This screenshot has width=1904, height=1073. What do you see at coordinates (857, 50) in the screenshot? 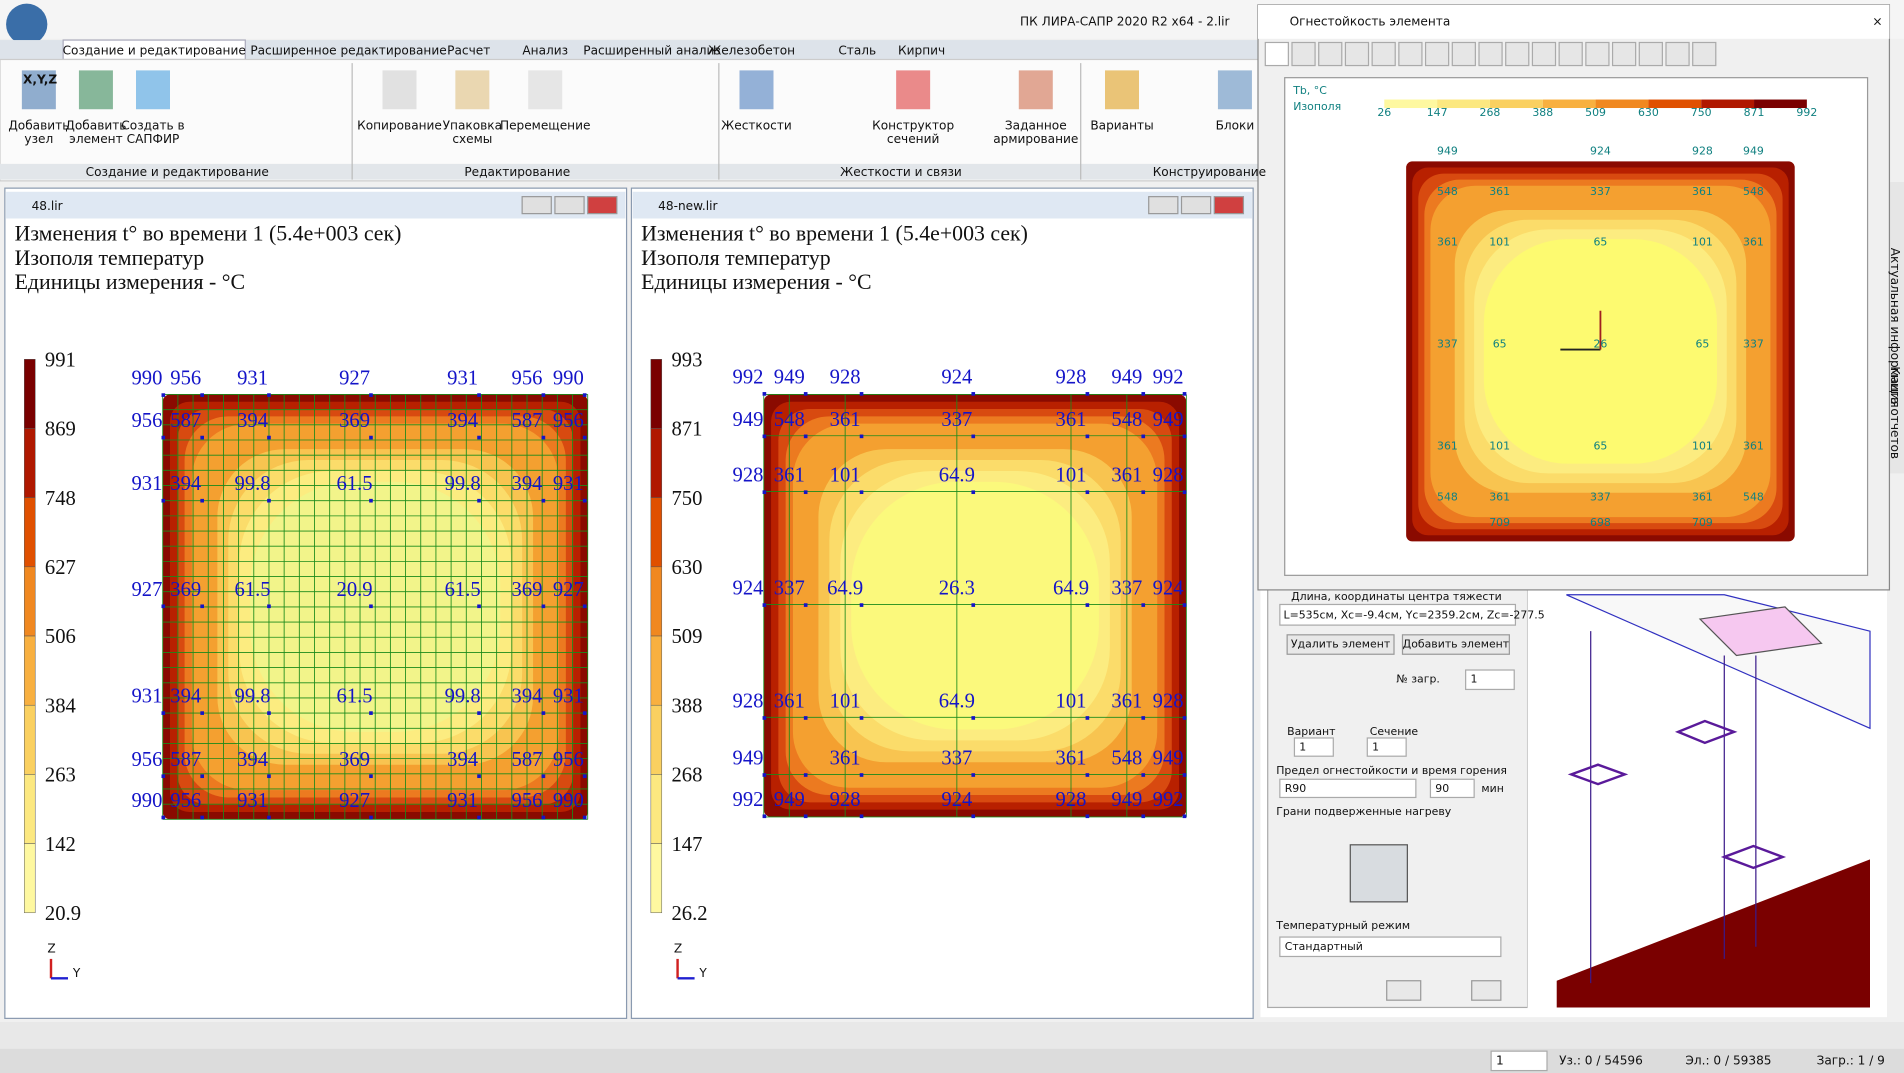
I see `ribbon-tab: Сталь` at bounding box center [857, 50].